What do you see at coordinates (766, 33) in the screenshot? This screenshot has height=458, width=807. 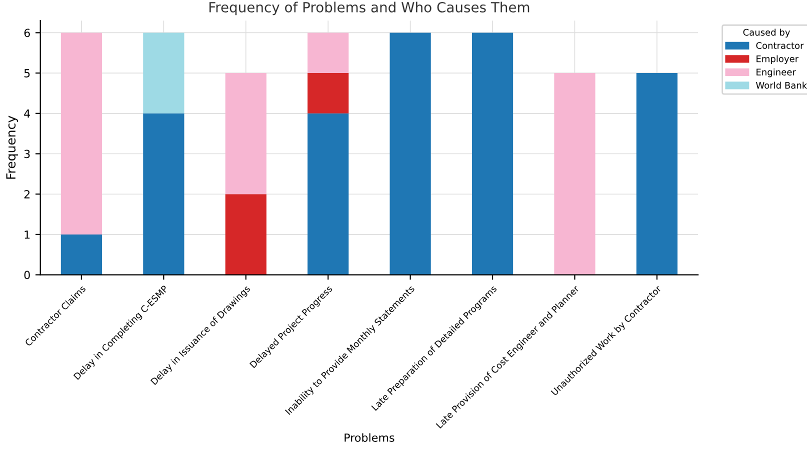 I see `legend-title: Caused by` at bounding box center [766, 33].